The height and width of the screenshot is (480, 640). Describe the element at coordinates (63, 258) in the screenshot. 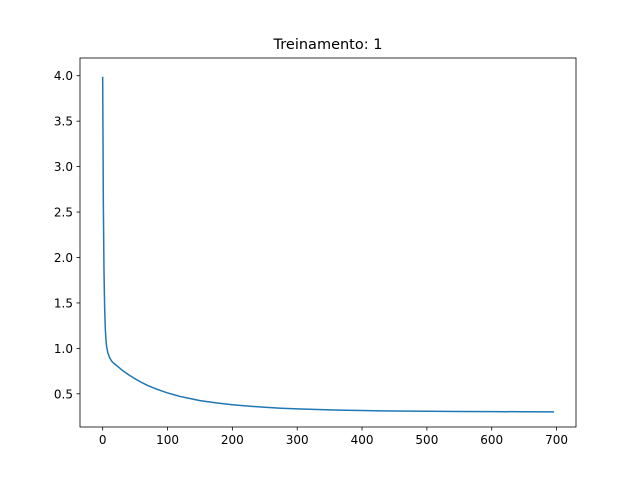

I see `y-tick-label-3: 2.0` at that location.